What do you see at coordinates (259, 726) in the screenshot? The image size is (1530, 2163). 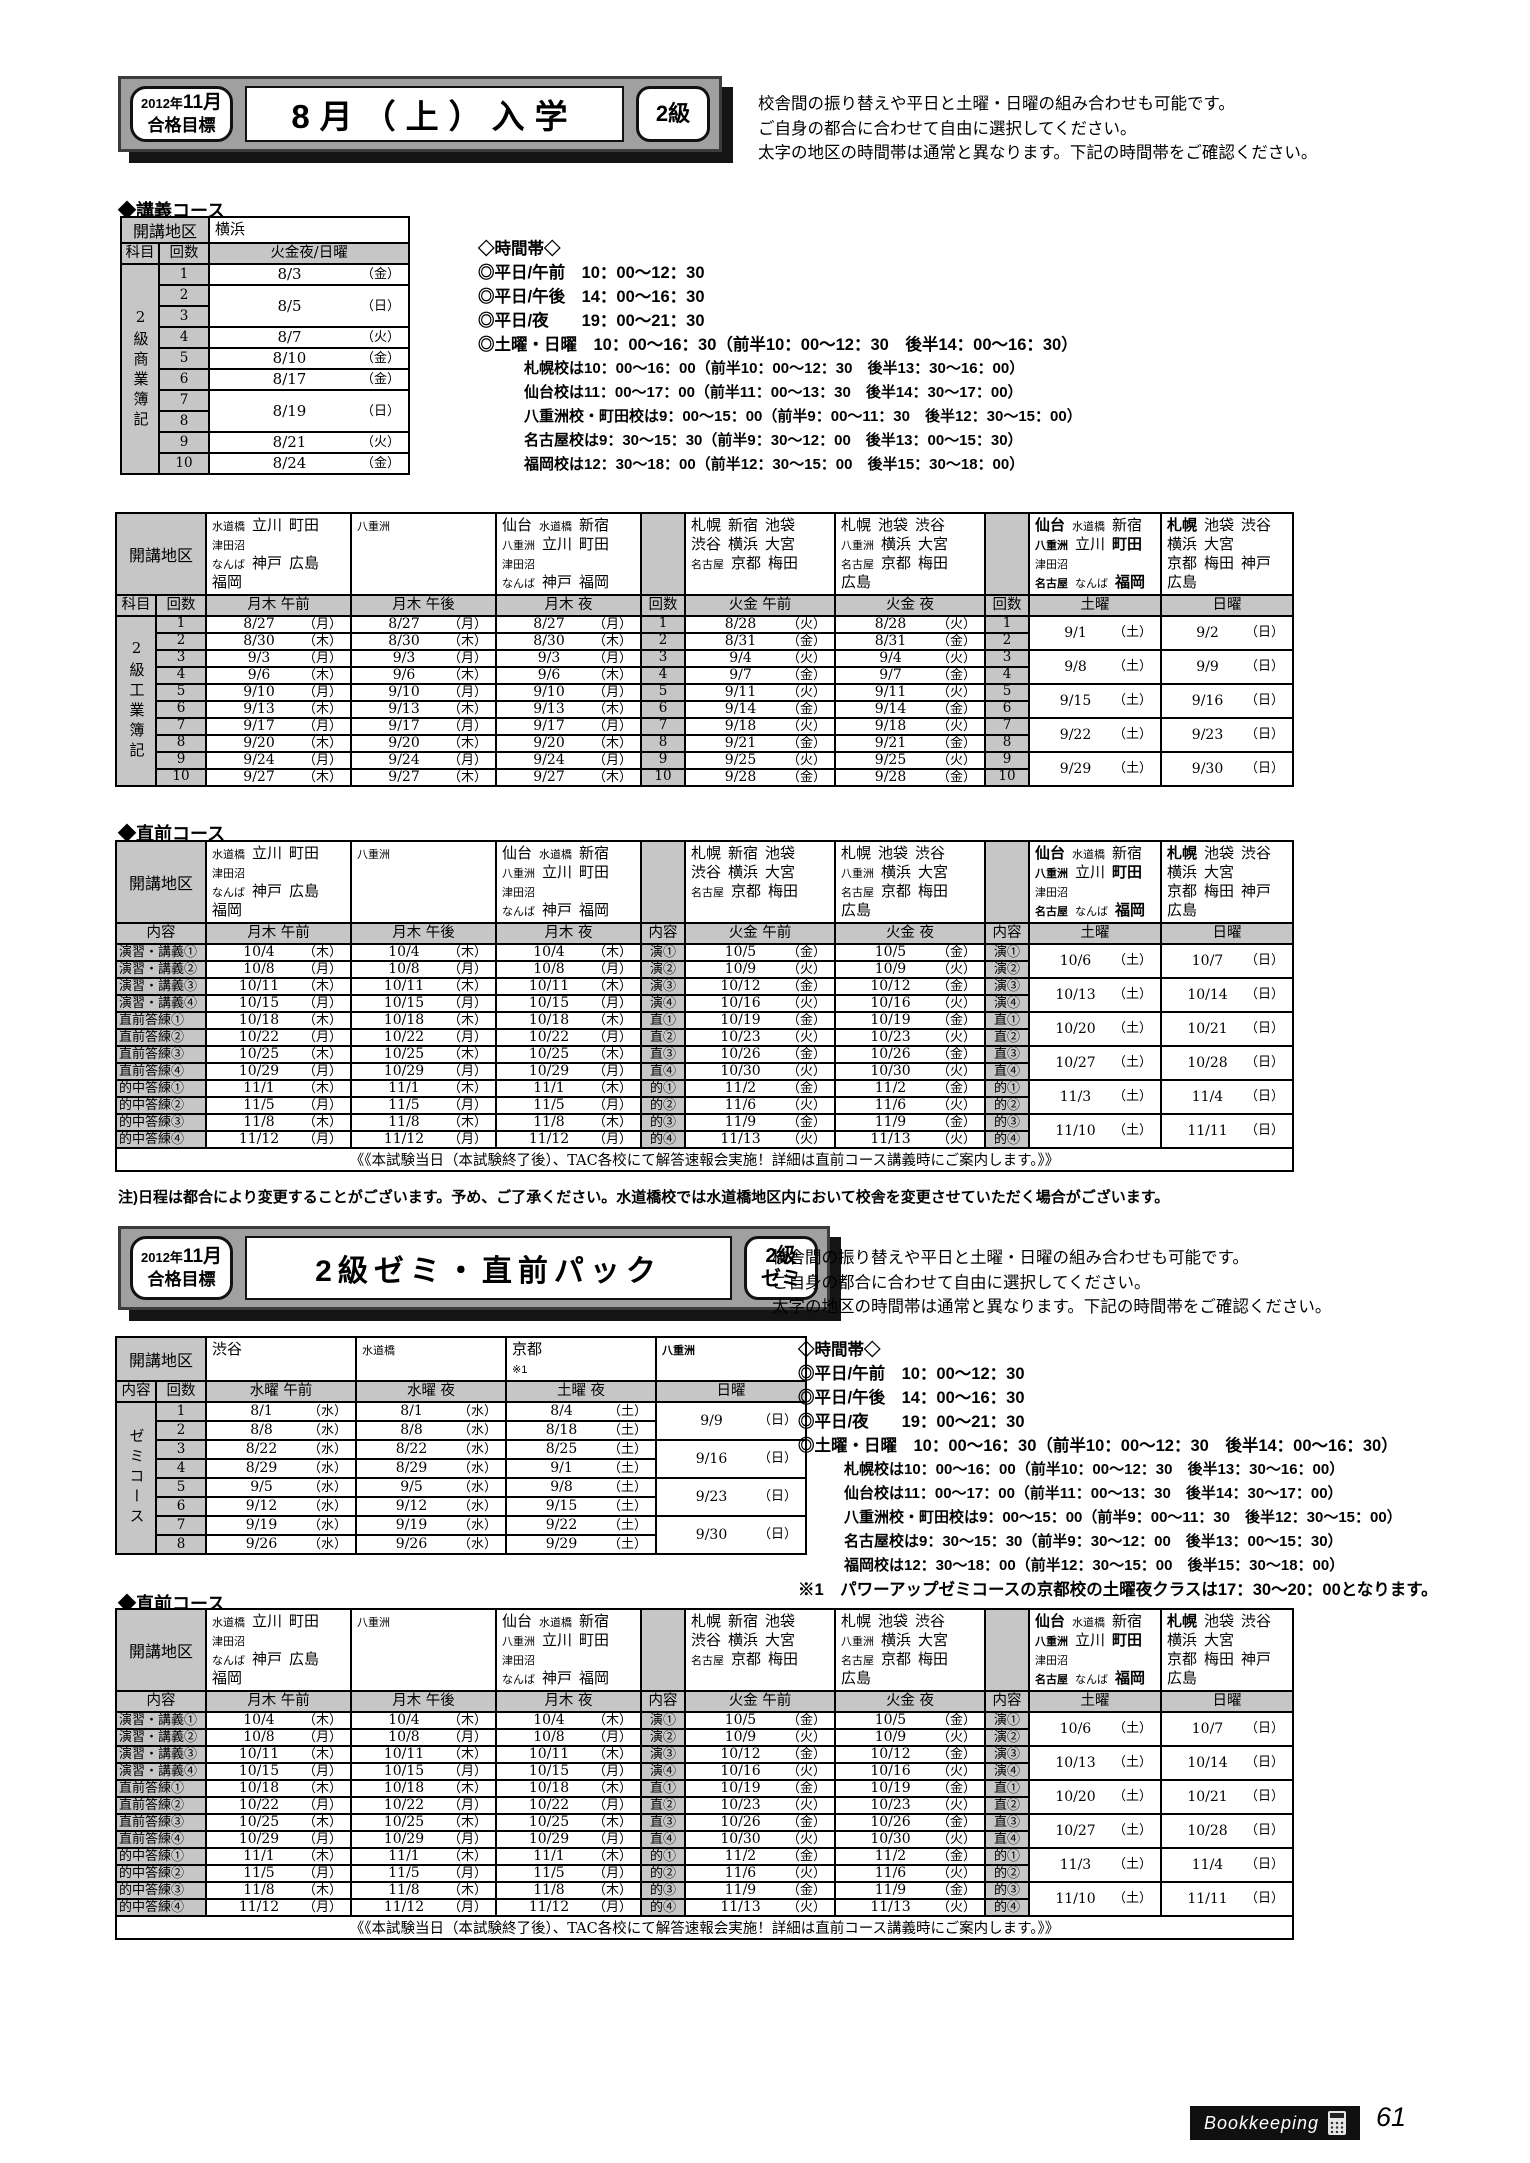 I see `date-value: 9/17` at bounding box center [259, 726].